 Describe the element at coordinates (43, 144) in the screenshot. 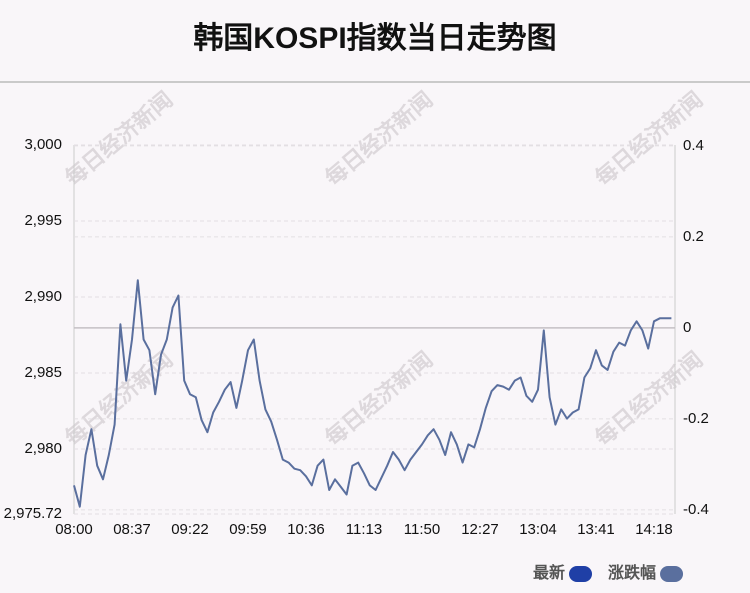

I see `y-tick-label: 3,000` at that location.